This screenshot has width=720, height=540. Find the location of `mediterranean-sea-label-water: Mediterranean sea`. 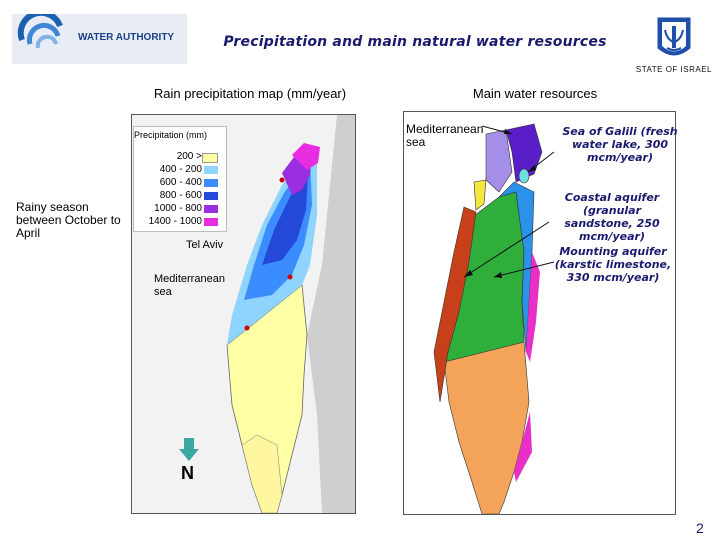

mediterranean-sea-label-water: Mediterranean sea is located at coordinates (445, 135).